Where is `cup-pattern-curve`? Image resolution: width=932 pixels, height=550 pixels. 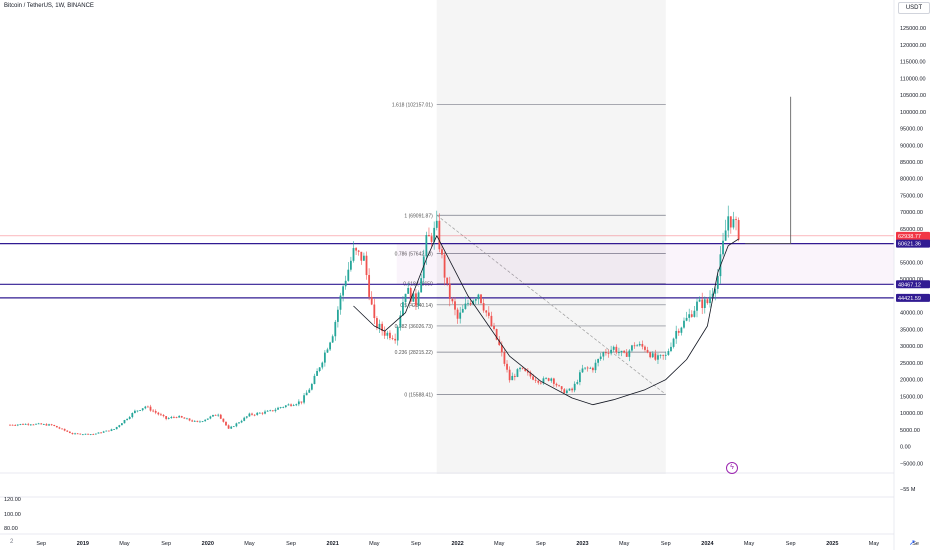
cup-pattern-curve is located at coordinates (546, 320).